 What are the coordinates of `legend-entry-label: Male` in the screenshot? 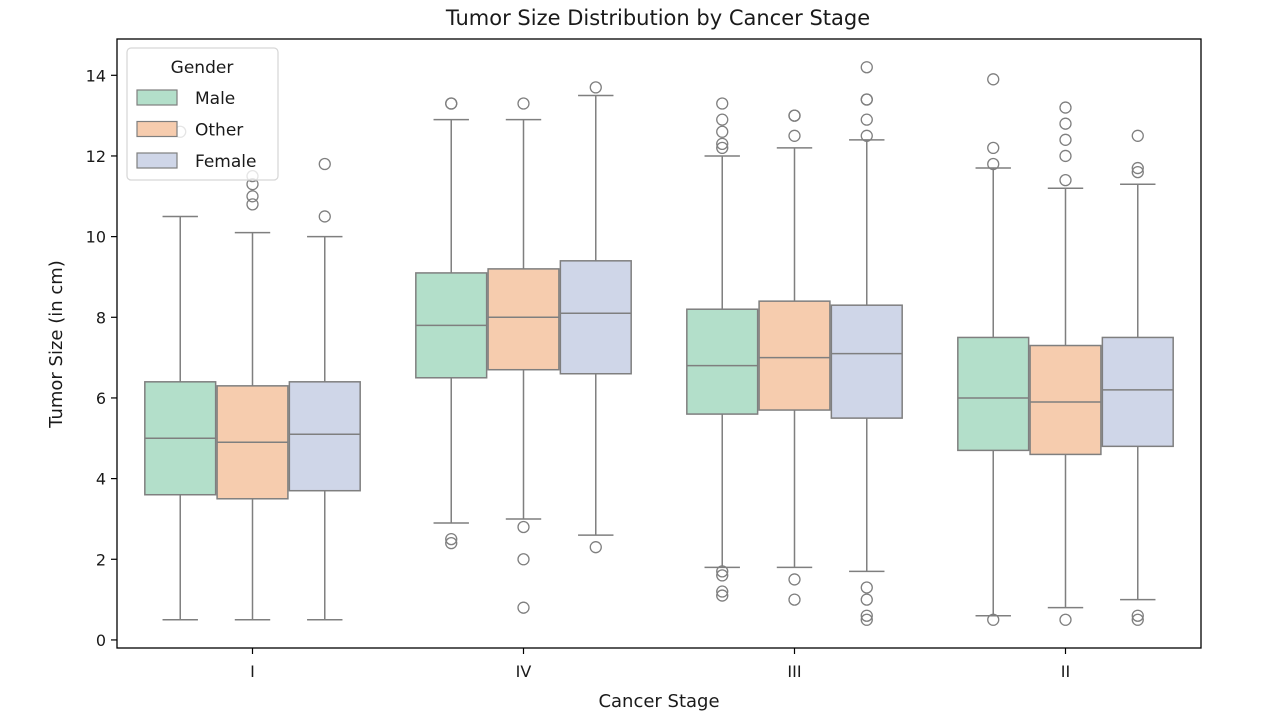 It's located at (215, 99).